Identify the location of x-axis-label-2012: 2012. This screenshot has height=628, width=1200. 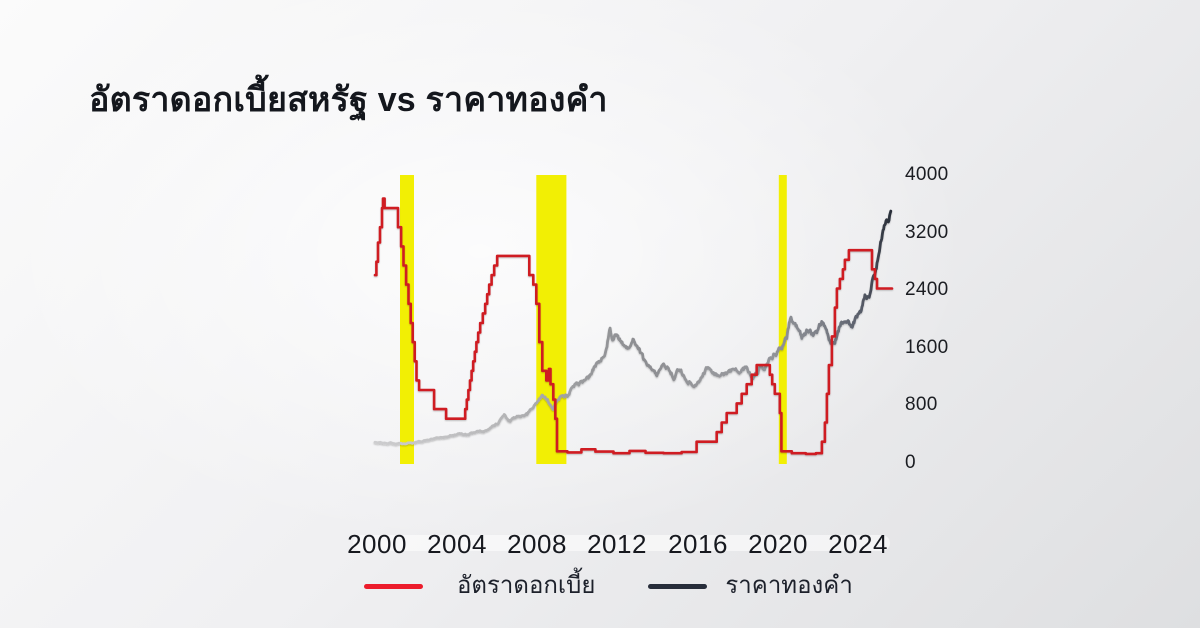
(617, 544).